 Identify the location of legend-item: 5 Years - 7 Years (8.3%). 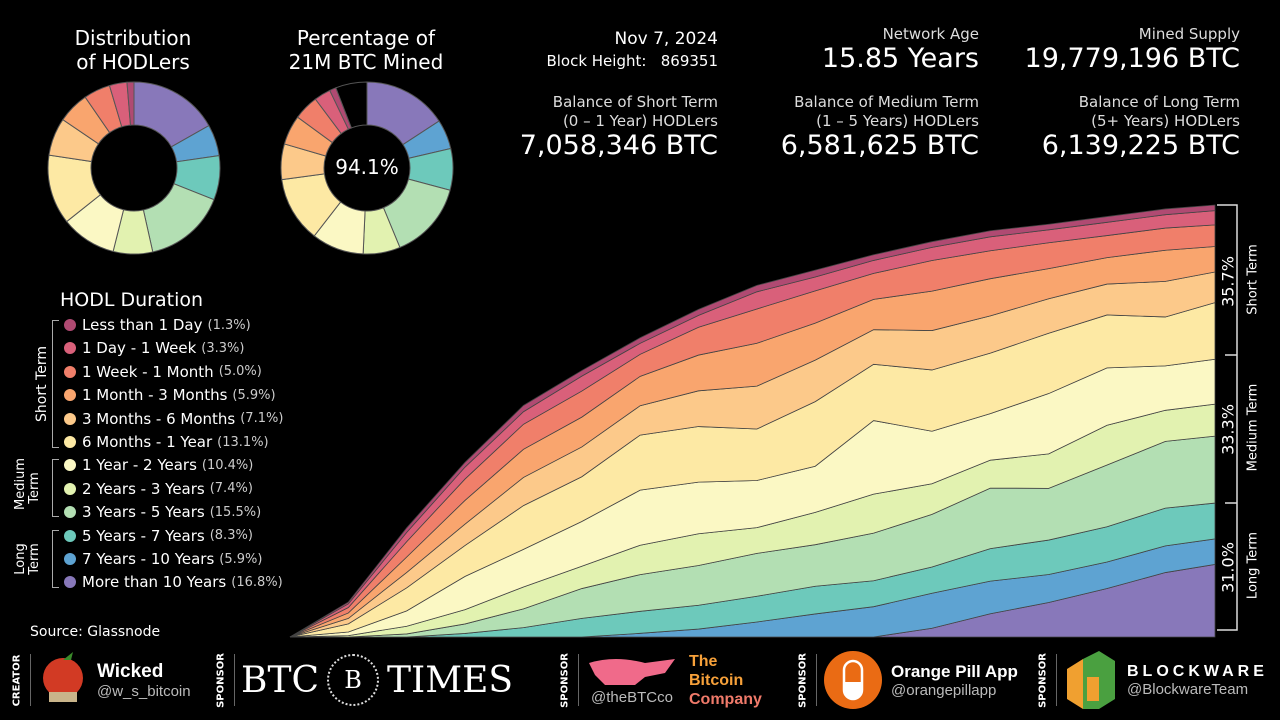
(158, 536).